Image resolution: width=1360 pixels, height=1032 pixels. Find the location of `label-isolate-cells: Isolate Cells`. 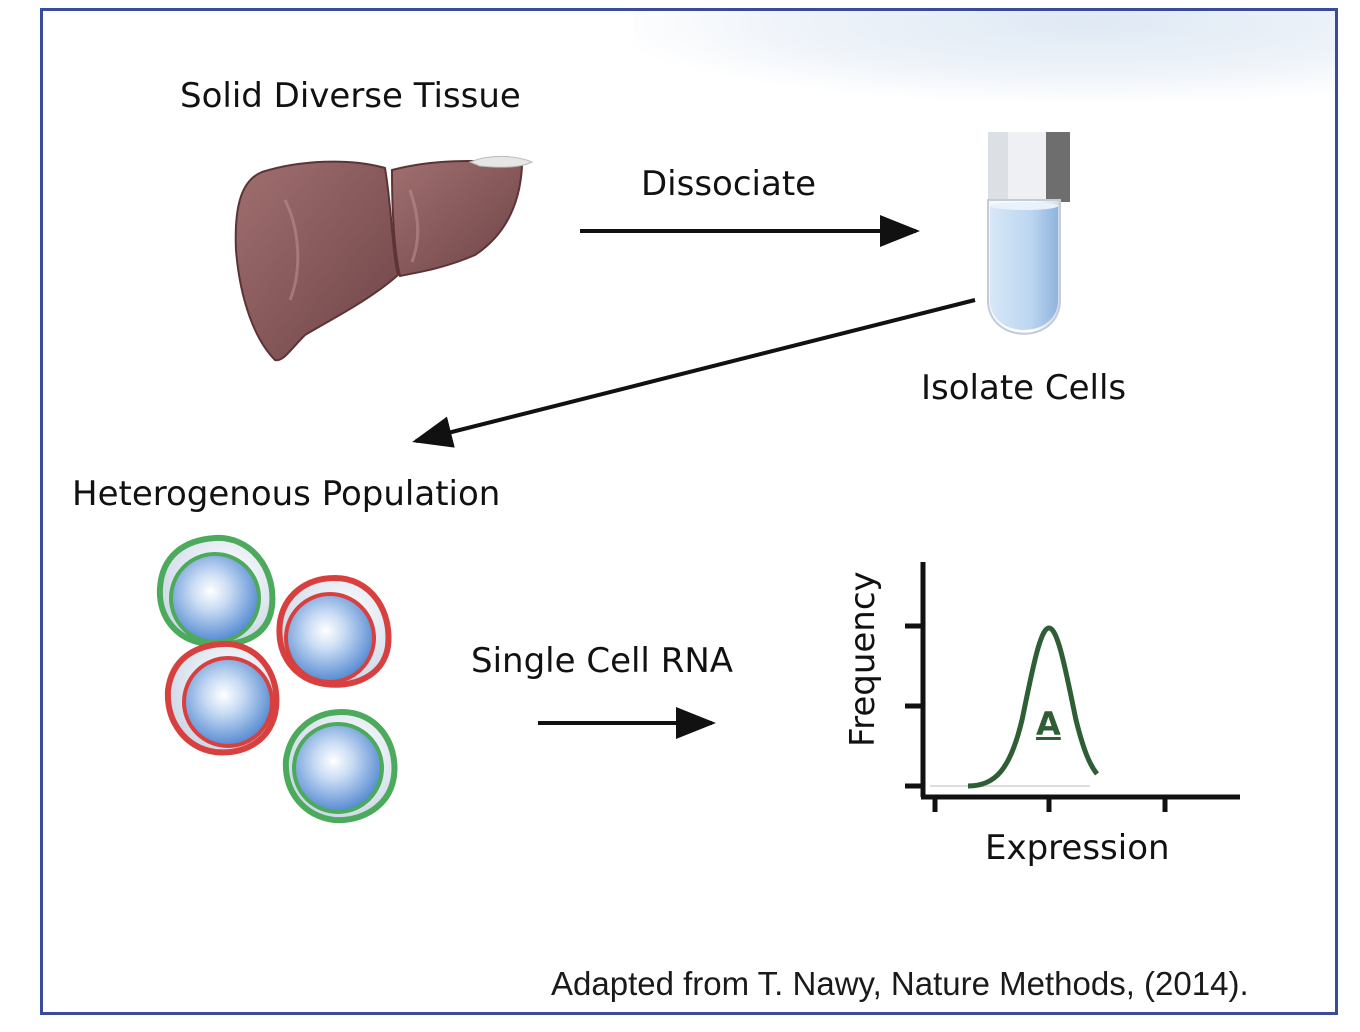

label-isolate-cells: Isolate Cells is located at coordinates (1024, 388).